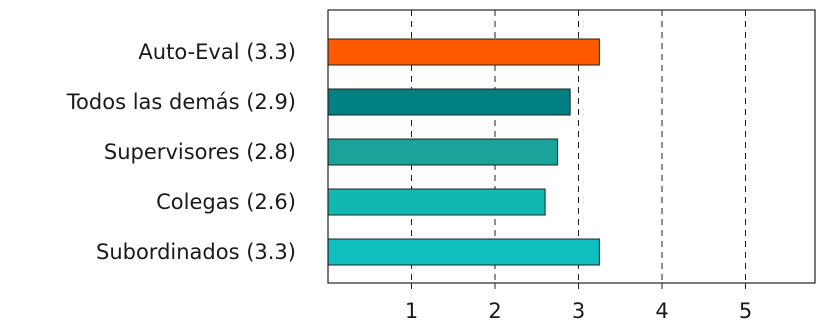 This screenshot has width=817, height=325. Describe the element at coordinates (196, 252) in the screenshot. I see `category-label: Subordinados (3.3)` at that location.